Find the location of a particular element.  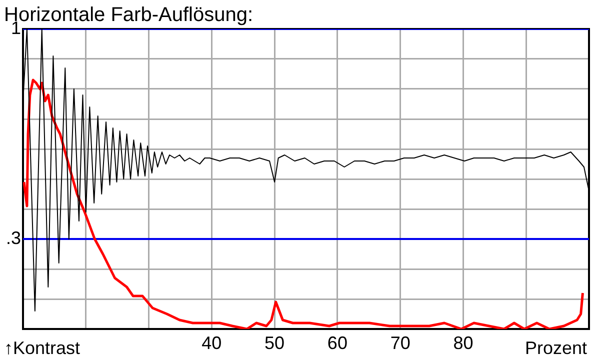

x-tick-label: 40 is located at coordinates (212, 342).